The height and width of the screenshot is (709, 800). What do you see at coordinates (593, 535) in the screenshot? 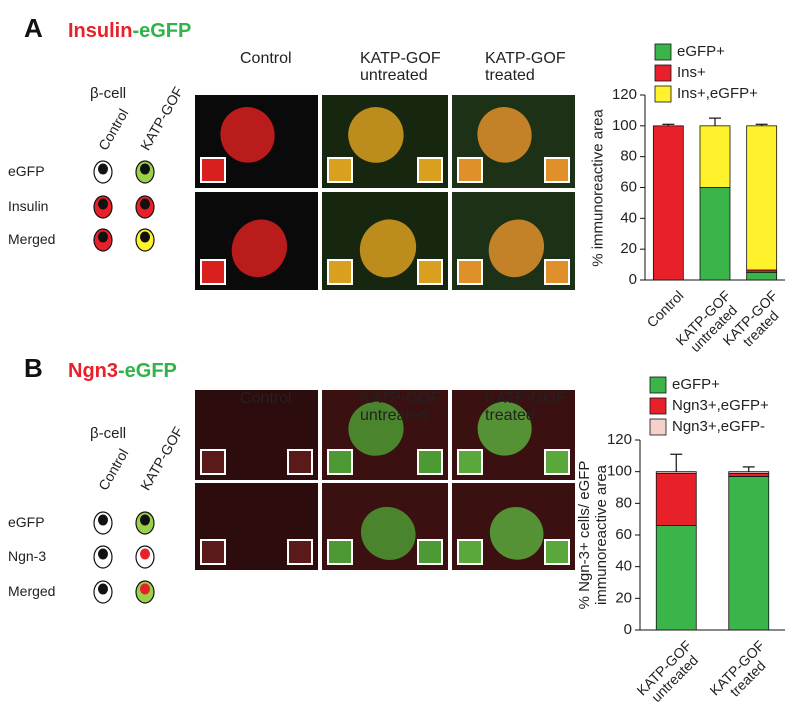
I see `y-axis-label: % Ngn-3+ cells/ eGFP immunoreactive area` at bounding box center [593, 535].